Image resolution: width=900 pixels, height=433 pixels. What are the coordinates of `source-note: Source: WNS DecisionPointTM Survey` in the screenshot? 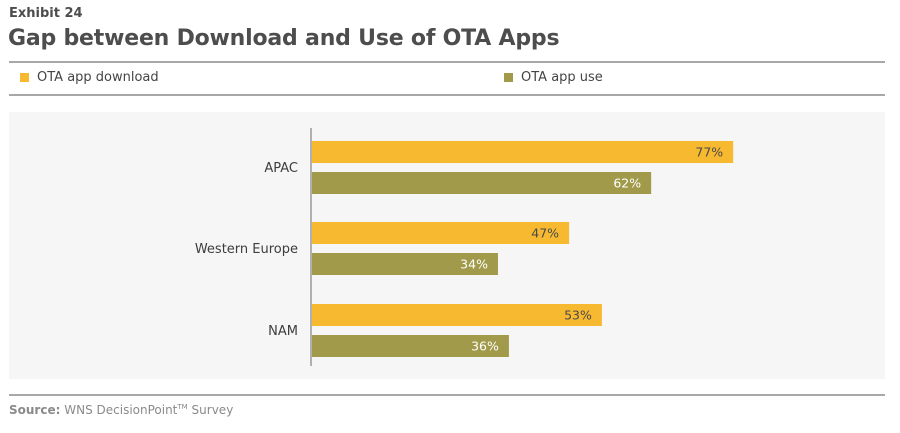 It's located at (121, 410).